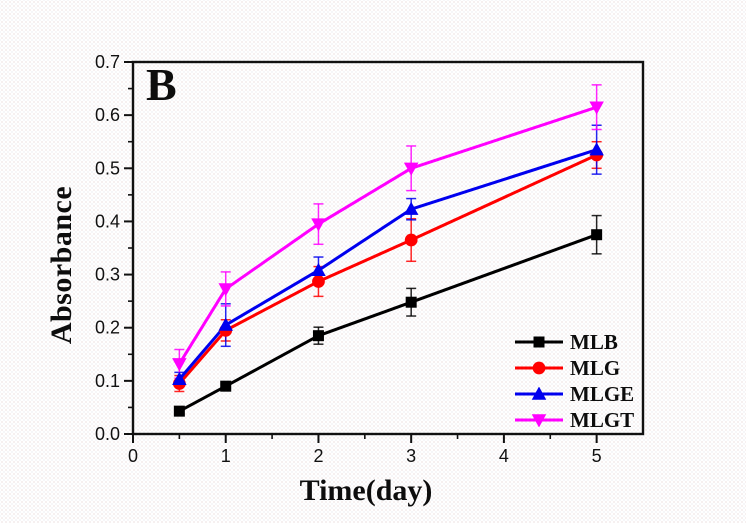 This screenshot has width=746, height=523. What do you see at coordinates (61, 265) in the screenshot?
I see `y-axis-title: Absorbance` at bounding box center [61, 265].